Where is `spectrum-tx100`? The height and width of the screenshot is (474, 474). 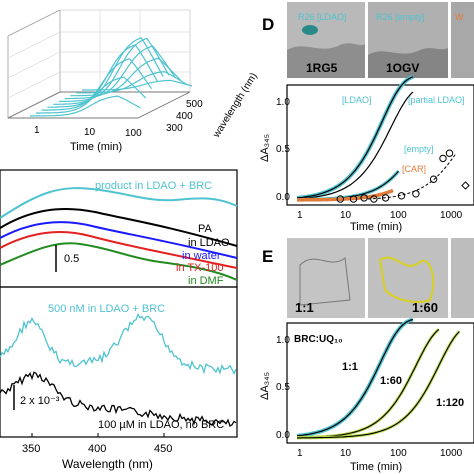 spectrum-tx100 is located at coordinates (119, 250).